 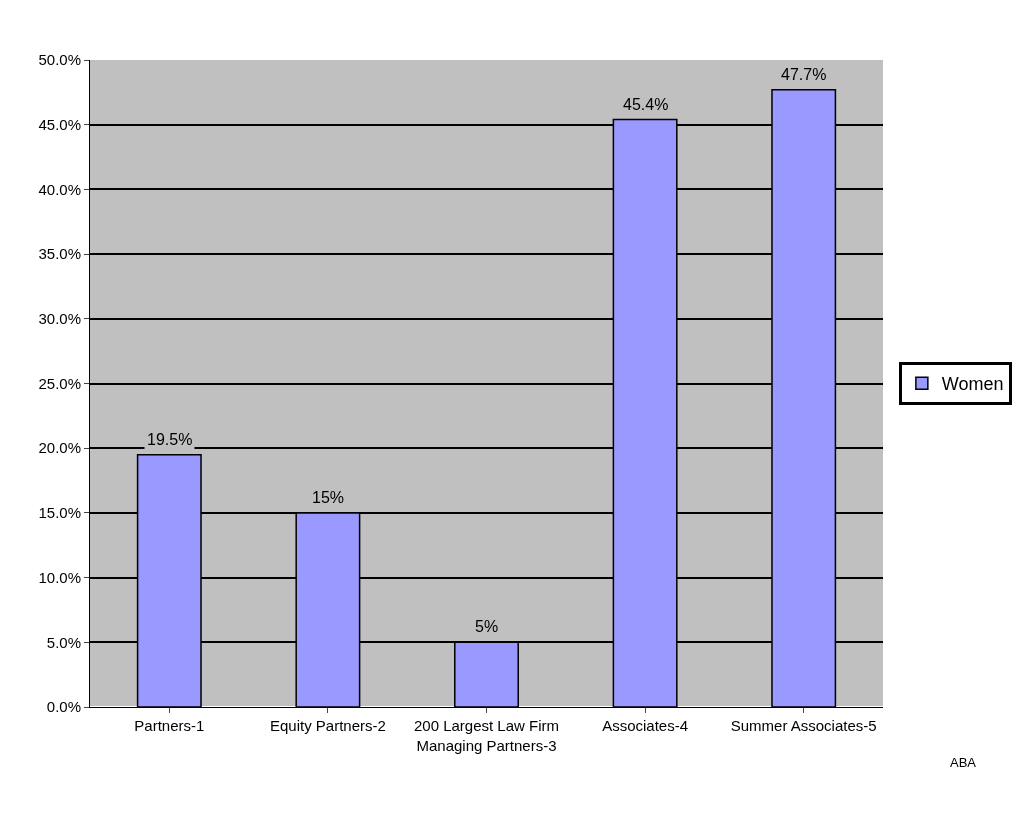 What do you see at coordinates (169, 725) in the screenshot?
I see `x-tick-label: Partners-1` at bounding box center [169, 725].